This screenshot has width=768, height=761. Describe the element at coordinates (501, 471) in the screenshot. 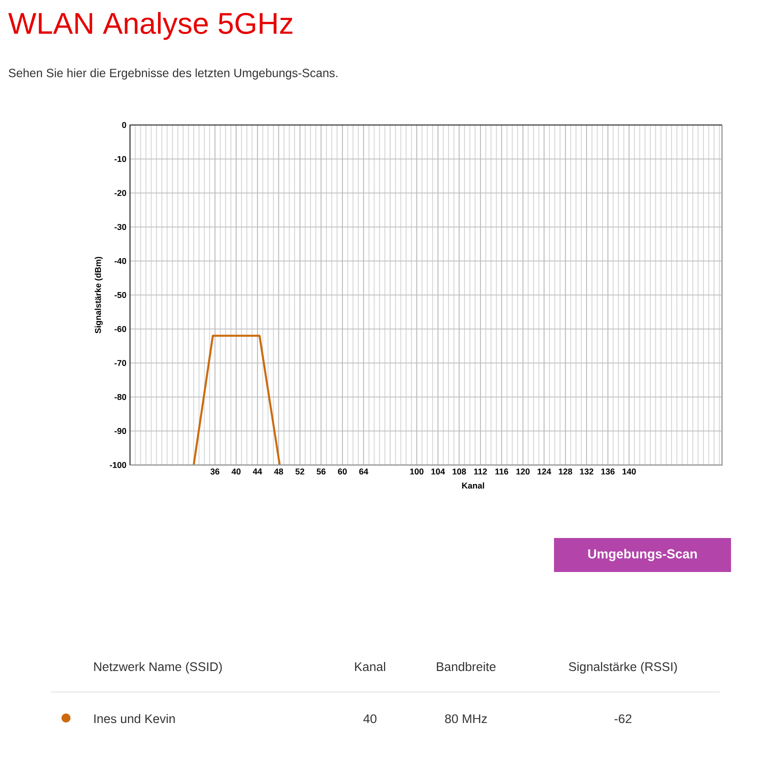

I see `x-tick-label: 116` at that location.